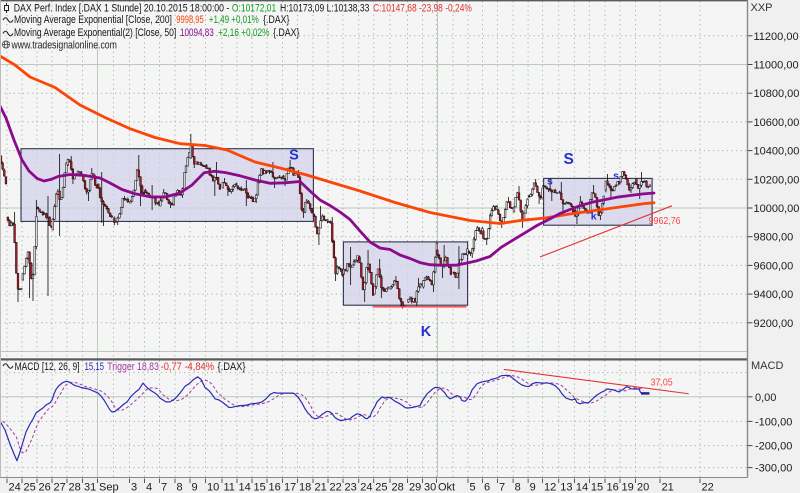 The height and width of the screenshot is (493, 800). What do you see at coordinates (774, 295) in the screenshot?
I see `svg-text: 9400,00` at bounding box center [774, 295].